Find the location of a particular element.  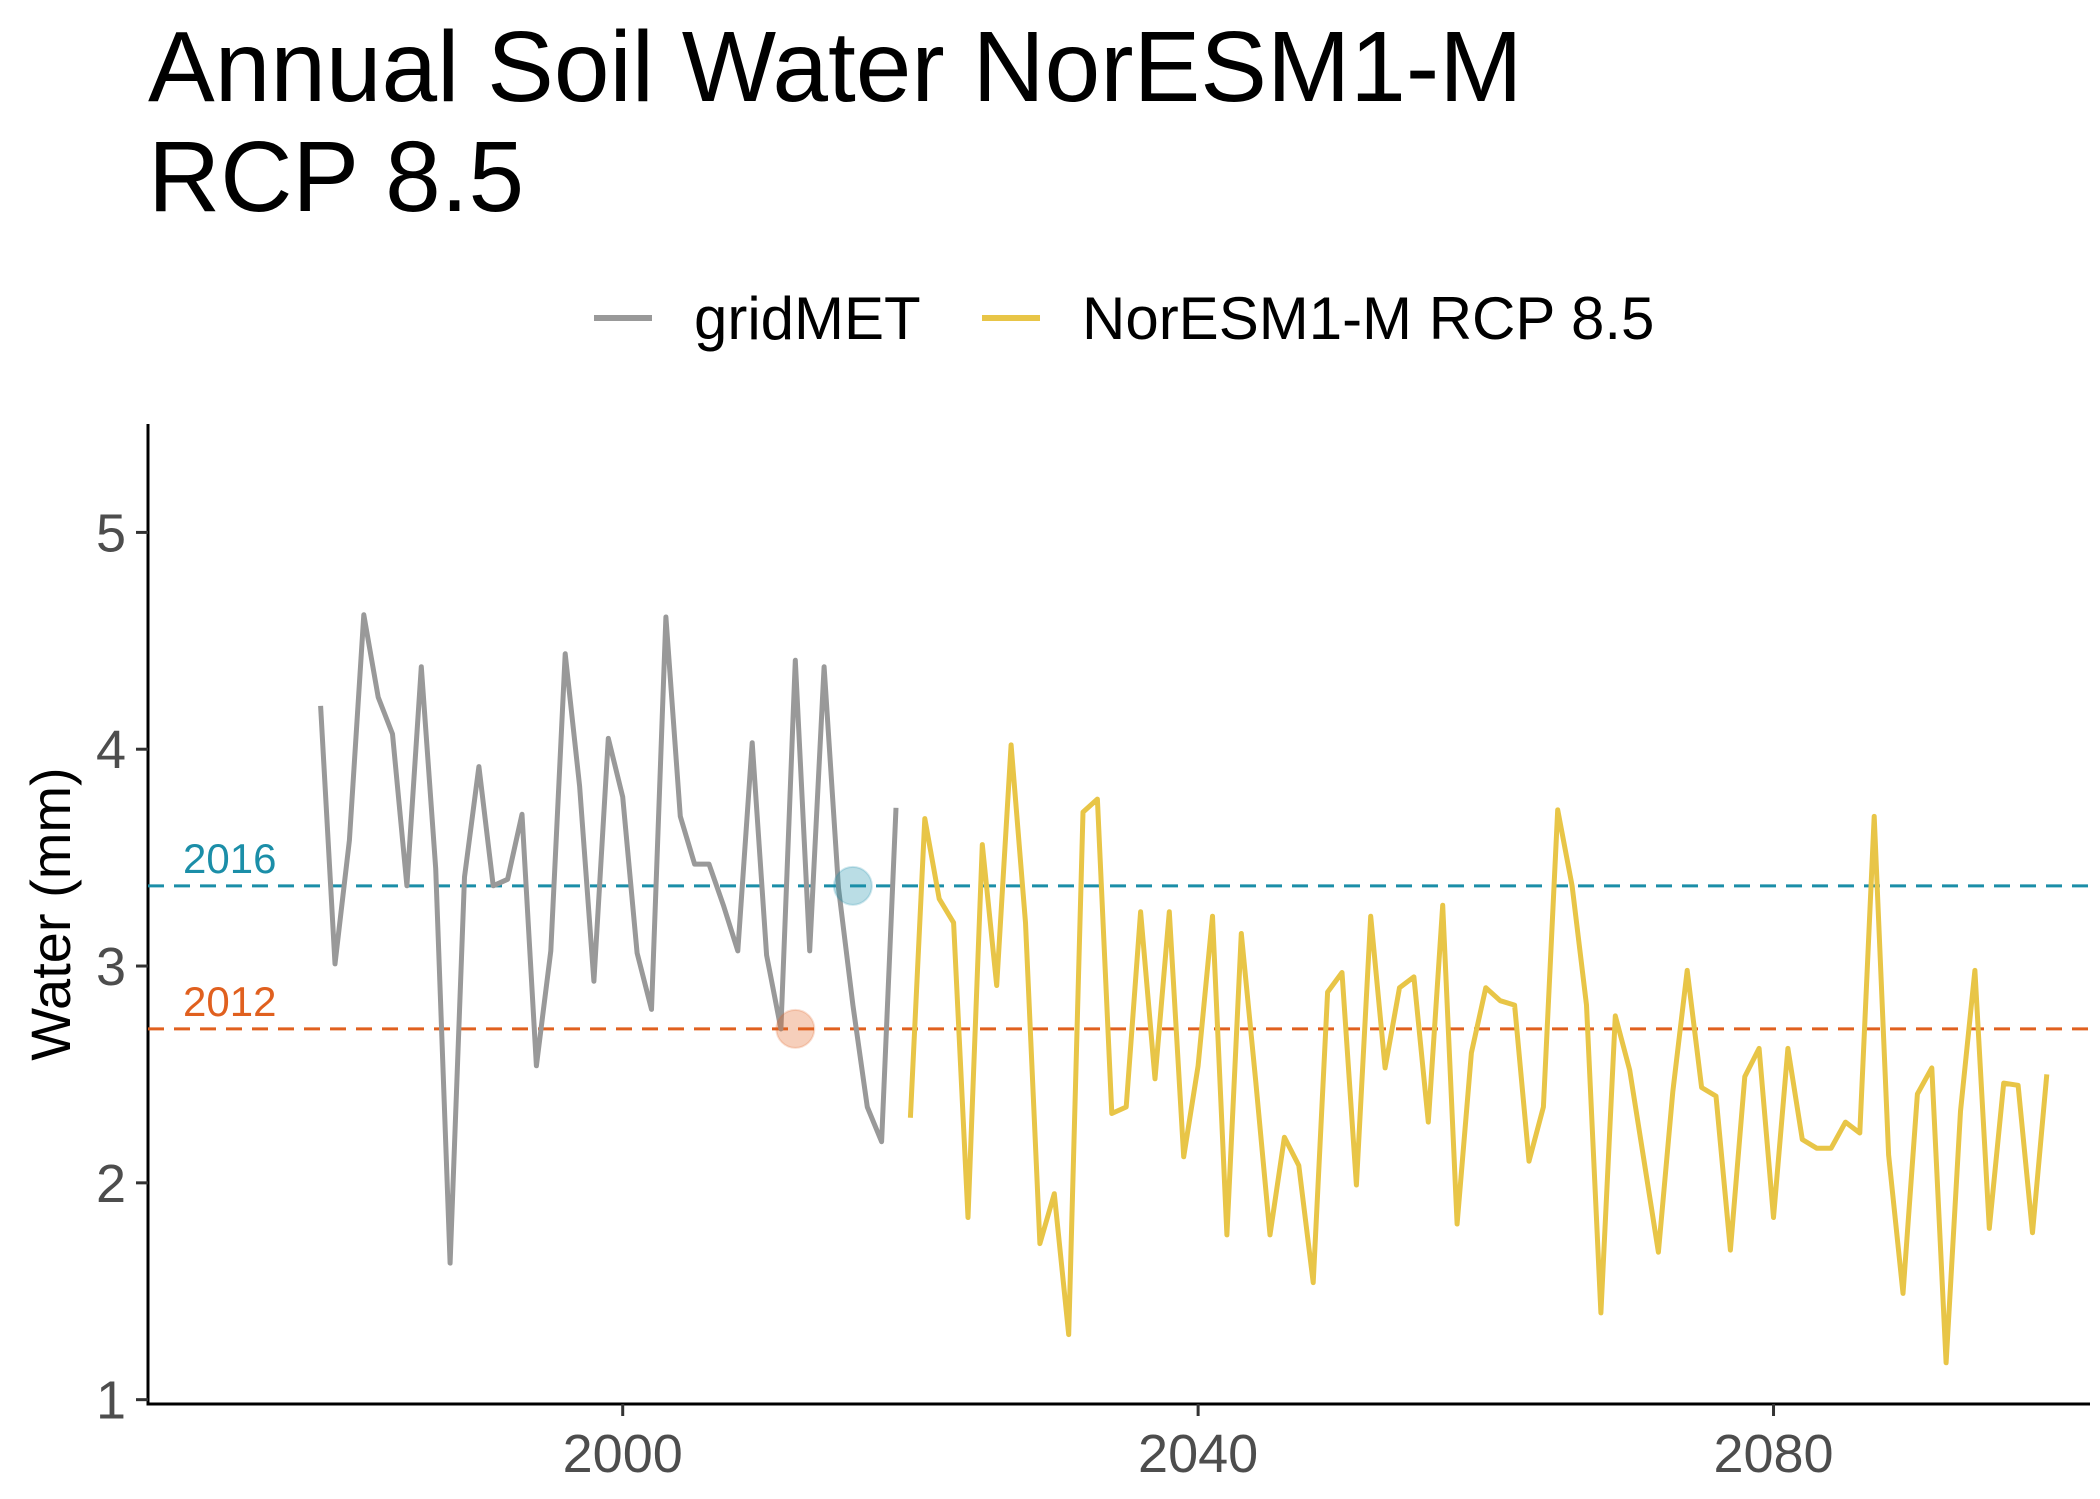

legend-key-noresm is located at coordinates (1011, 318).